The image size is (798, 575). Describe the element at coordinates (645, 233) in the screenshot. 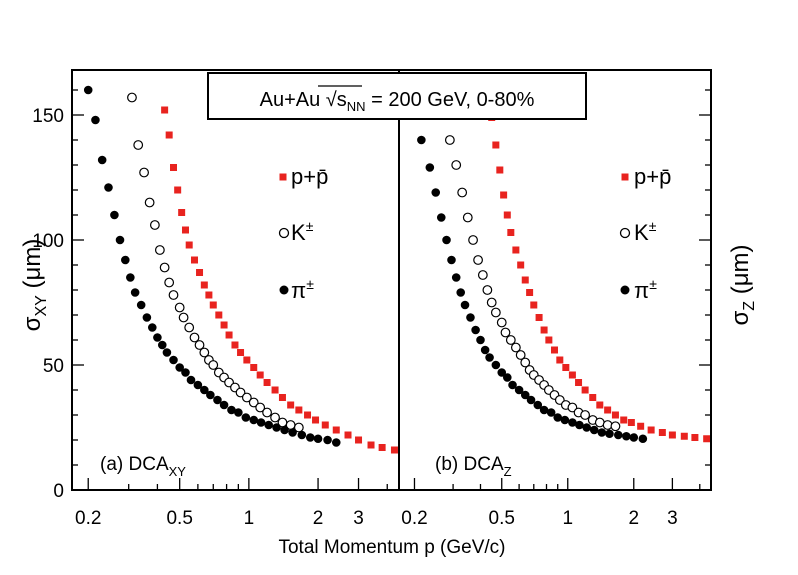

I see `legend-b: p+p̄ K± π±` at that location.